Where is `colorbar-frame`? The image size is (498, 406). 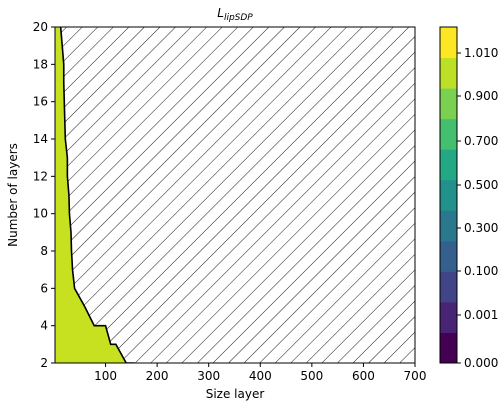 colorbar-frame is located at coordinates (448, 195).